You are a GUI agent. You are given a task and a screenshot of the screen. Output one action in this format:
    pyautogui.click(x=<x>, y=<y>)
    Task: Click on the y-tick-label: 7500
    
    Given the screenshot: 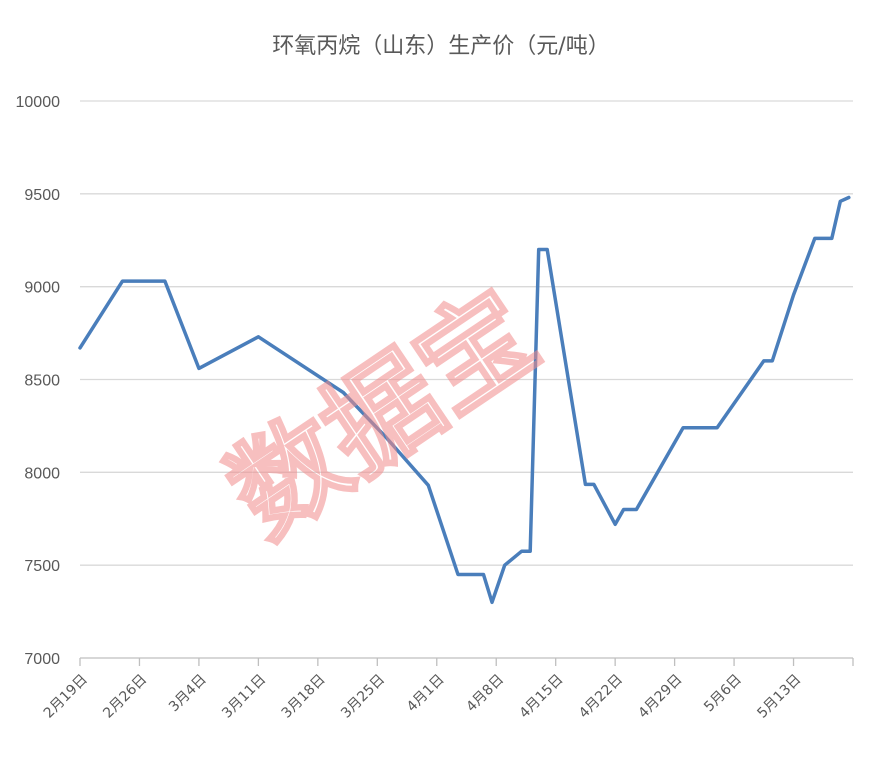 What is the action you would take?
    pyautogui.click(x=42, y=566)
    